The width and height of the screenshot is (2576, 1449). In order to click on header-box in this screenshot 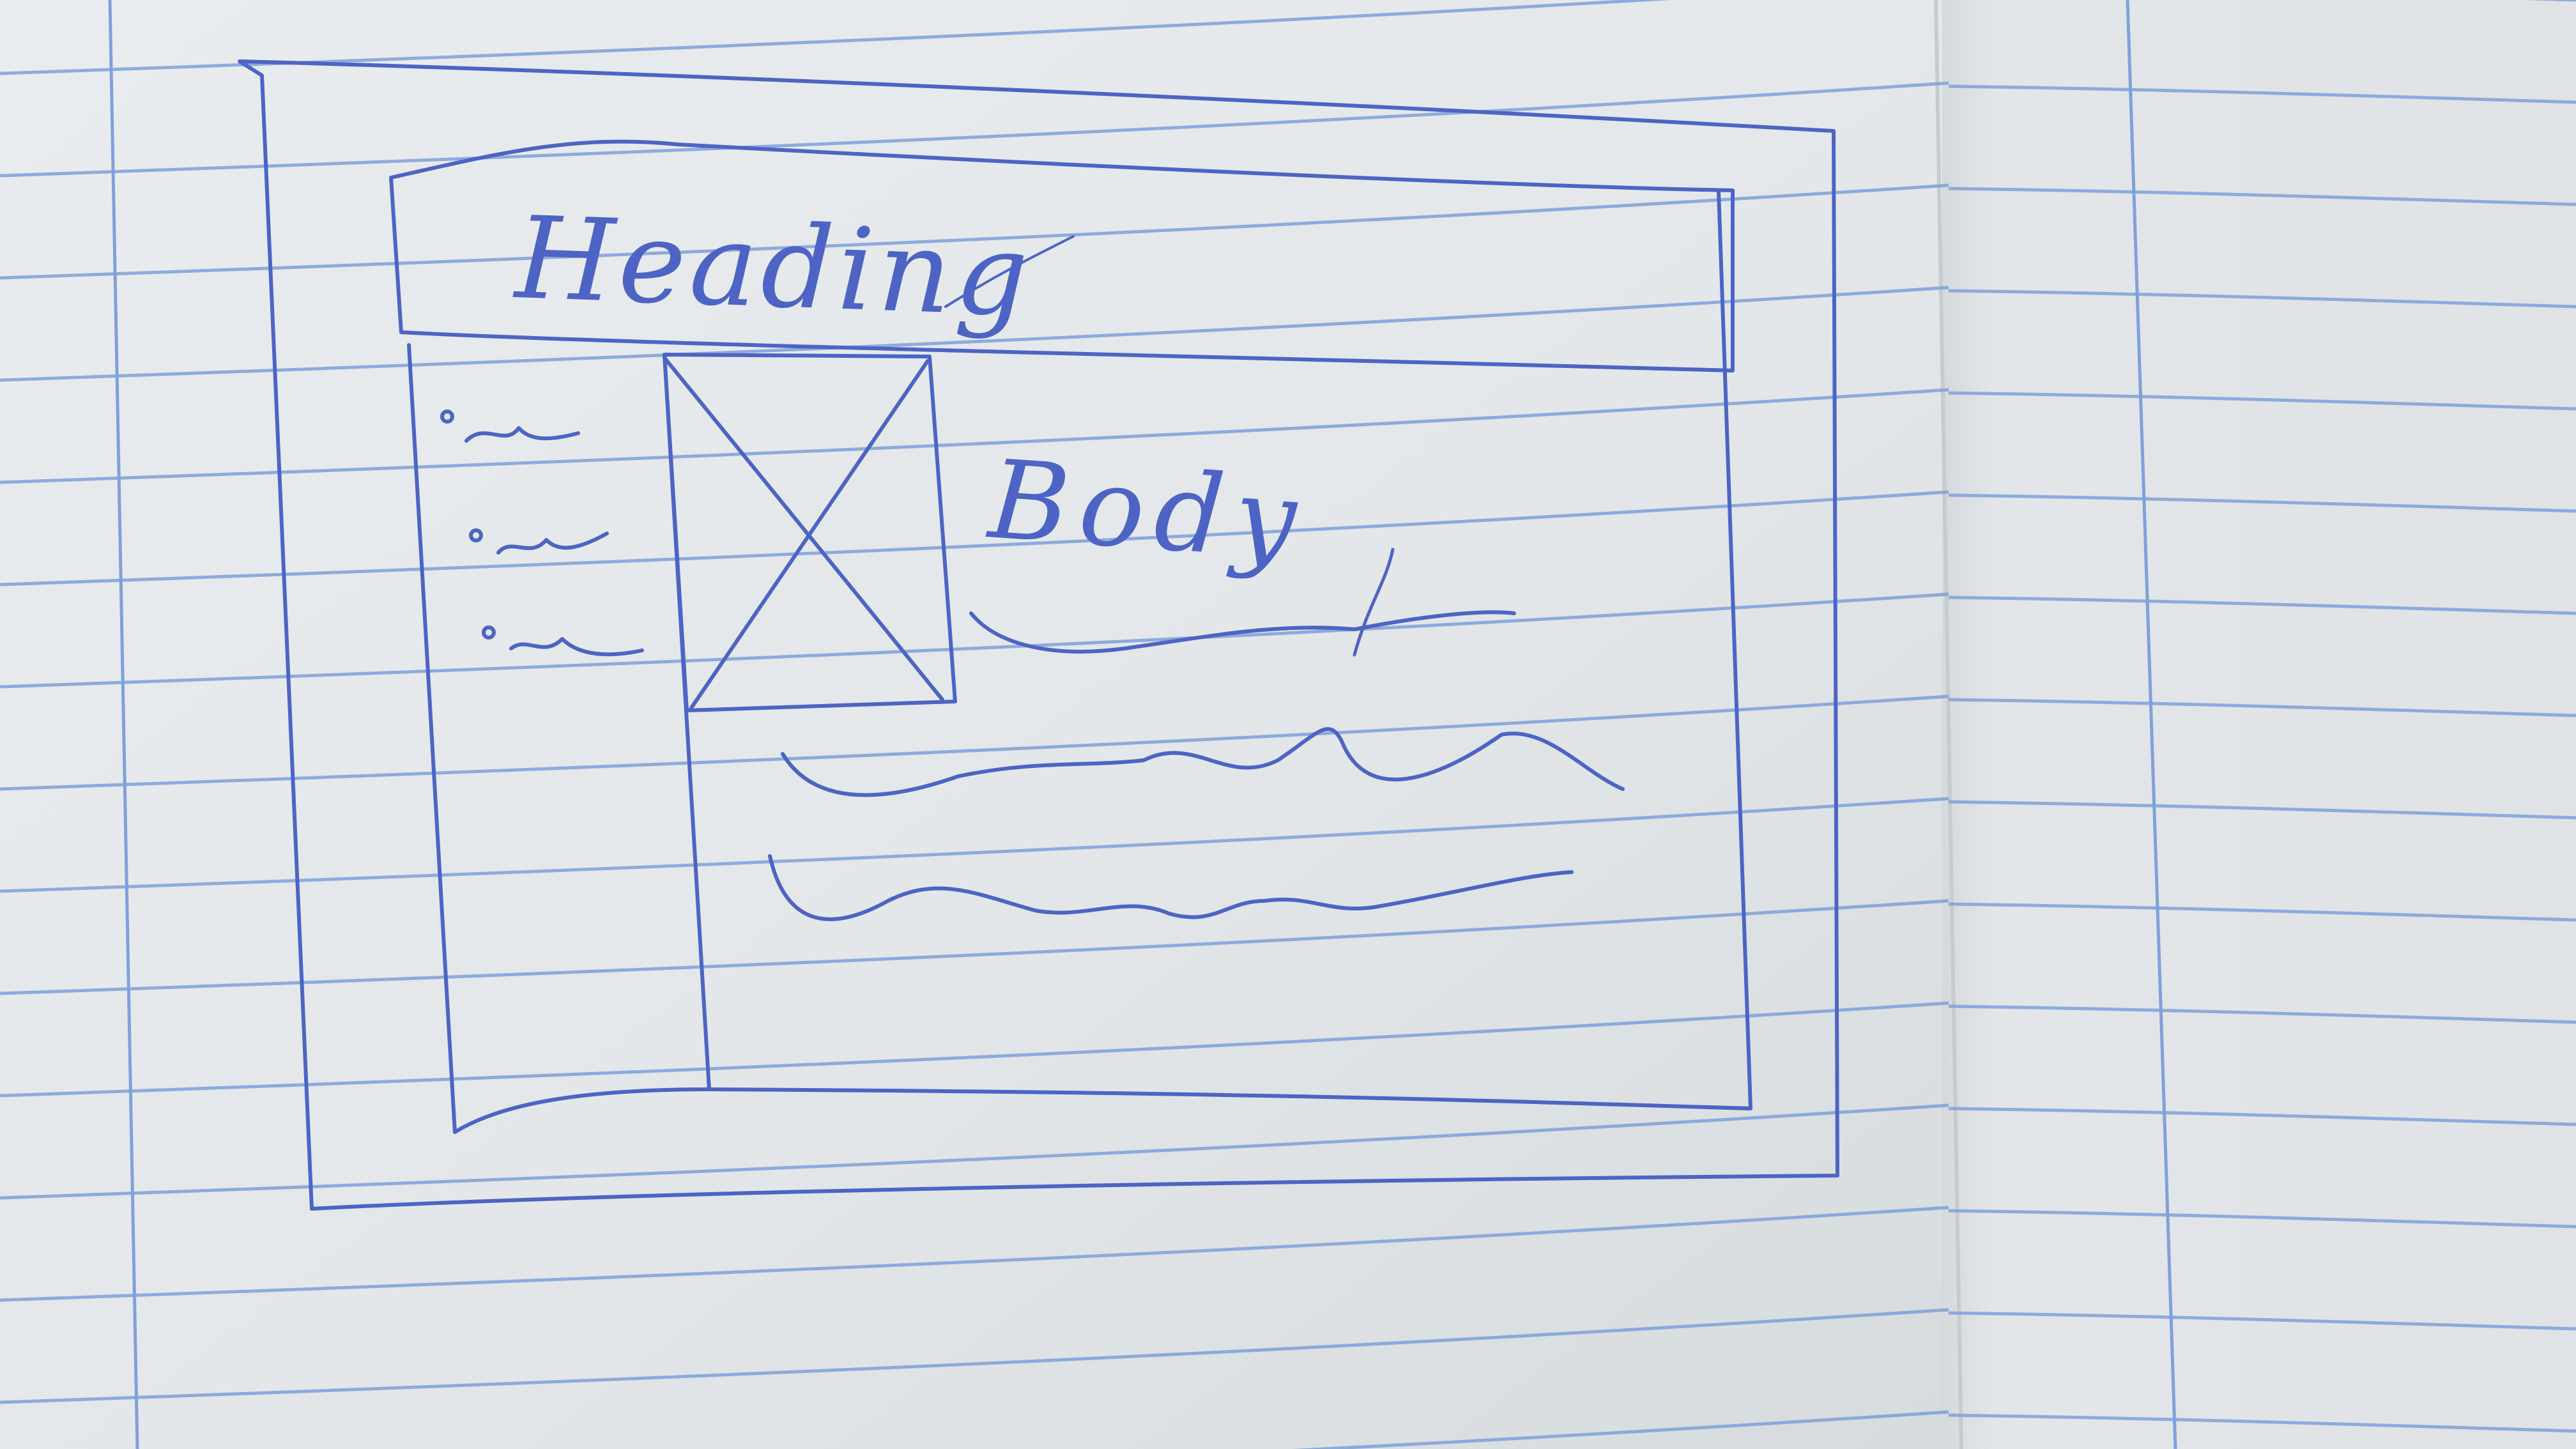, I will do `click(1062, 255)`.